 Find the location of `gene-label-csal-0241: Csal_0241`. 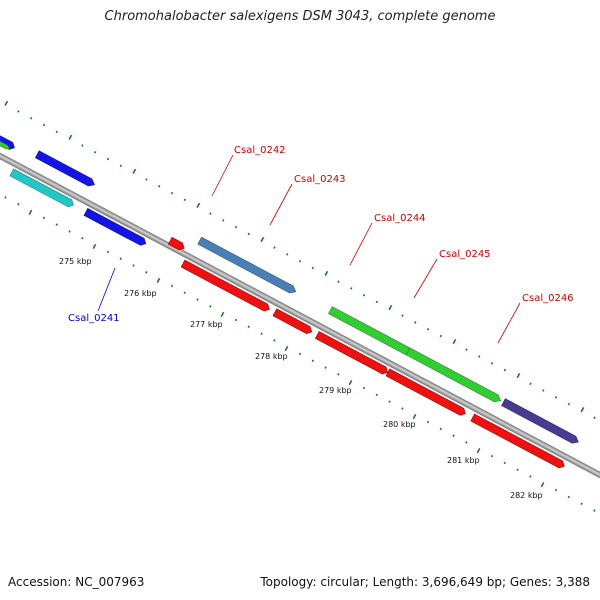

gene-label-csal-0241: Csal_0241 is located at coordinates (94, 318).